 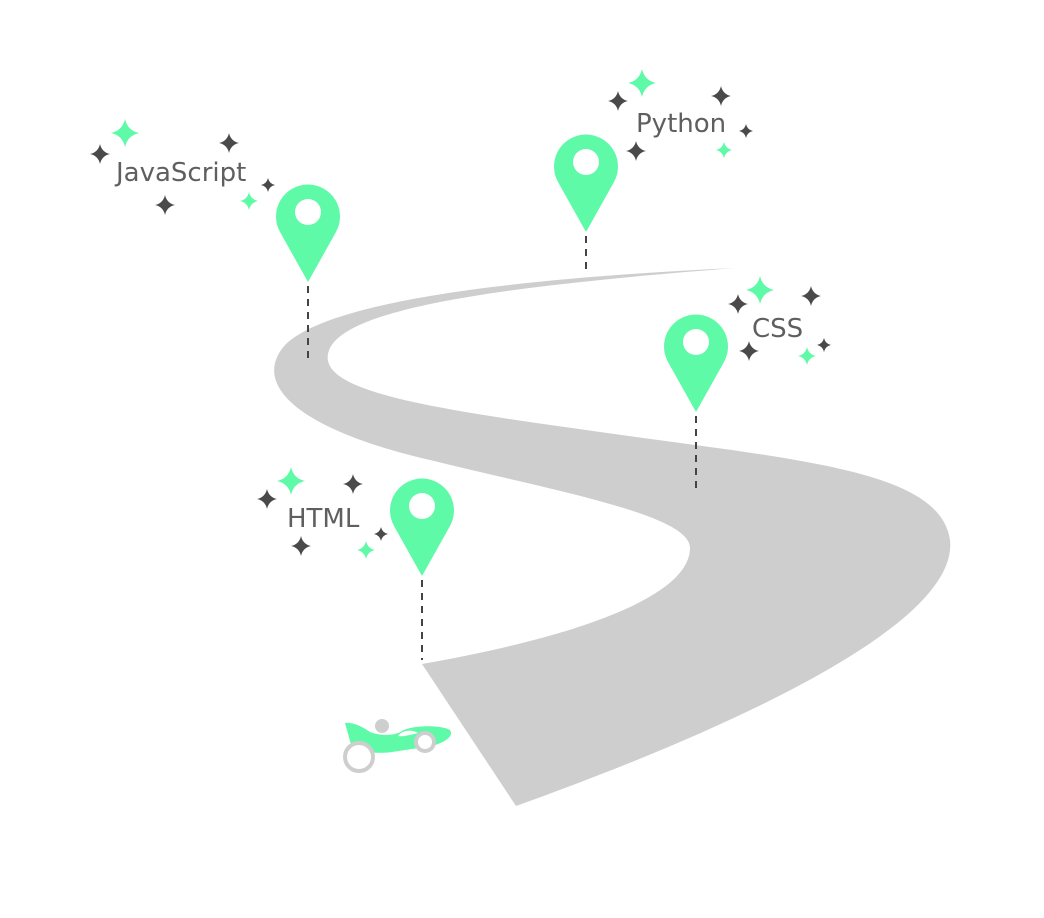 What do you see at coordinates (681, 124) in the screenshot?
I see `milestone-label-python: Python` at bounding box center [681, 124].